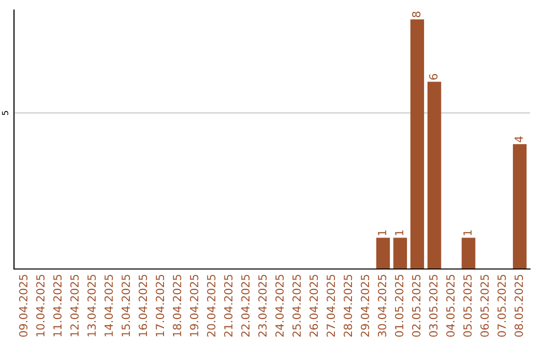 Image resolution: width=540 pixels, height=340 pixels. What do you see at coordinates (382, 305) in the screenshot?
I see `x-tick-label: 30.04.2025` at bounding box center [382, 305].